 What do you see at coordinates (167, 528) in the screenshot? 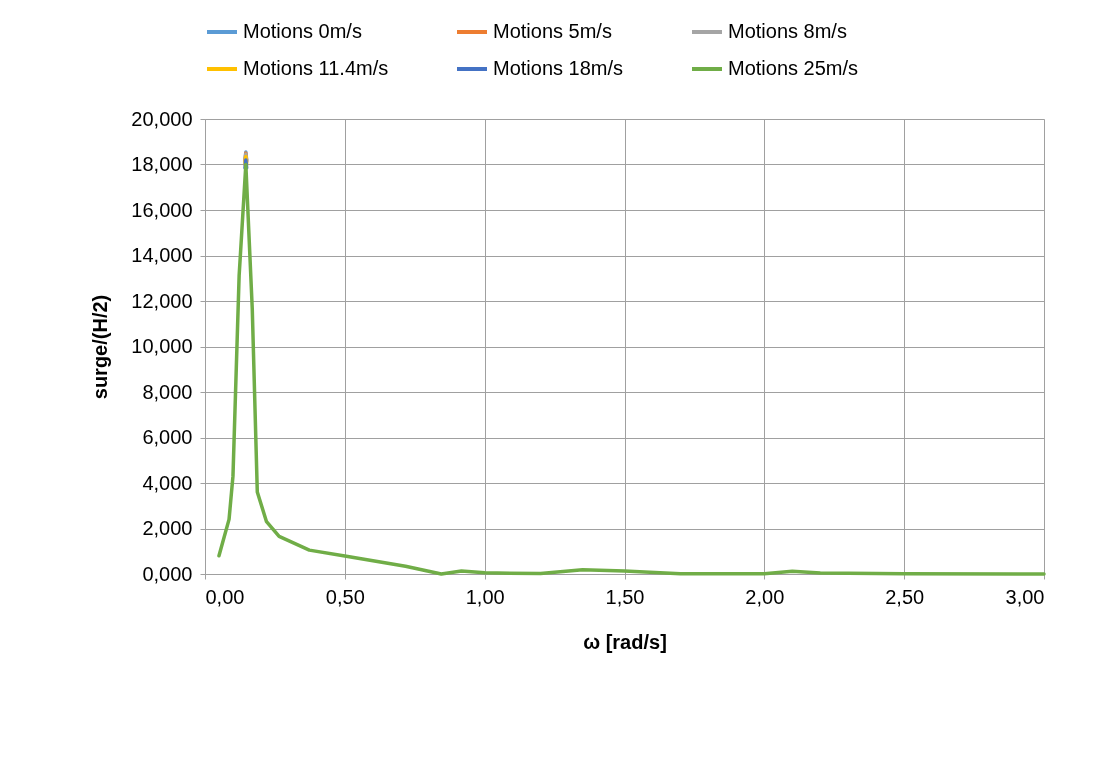
I see `y-tick-label: 2,000` at bounding box center [167, 528].